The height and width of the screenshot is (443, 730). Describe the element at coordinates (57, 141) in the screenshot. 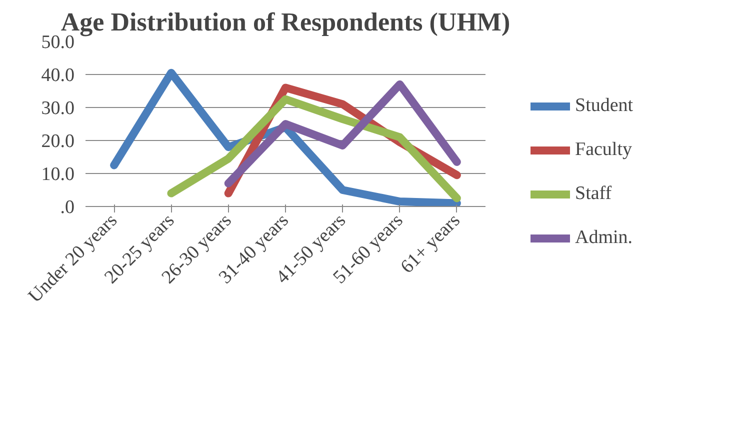

I see `y-tick-label: 20.0` at that location.